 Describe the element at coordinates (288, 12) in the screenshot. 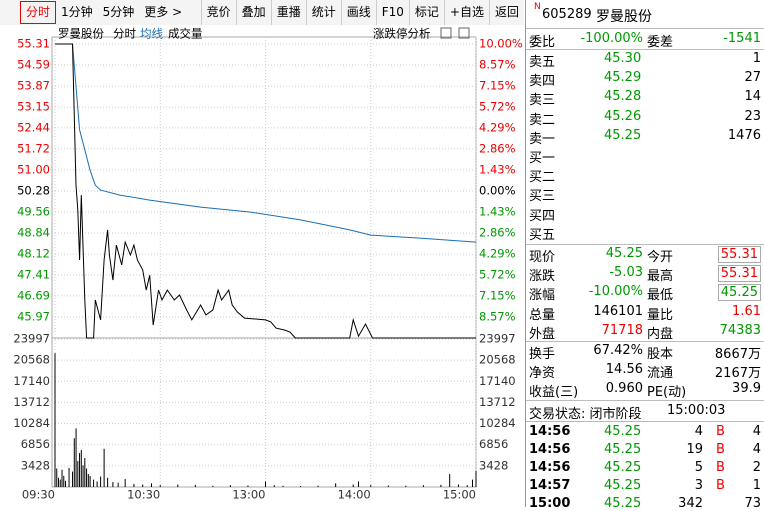

I see `toolbar-button: 重播` at that location.